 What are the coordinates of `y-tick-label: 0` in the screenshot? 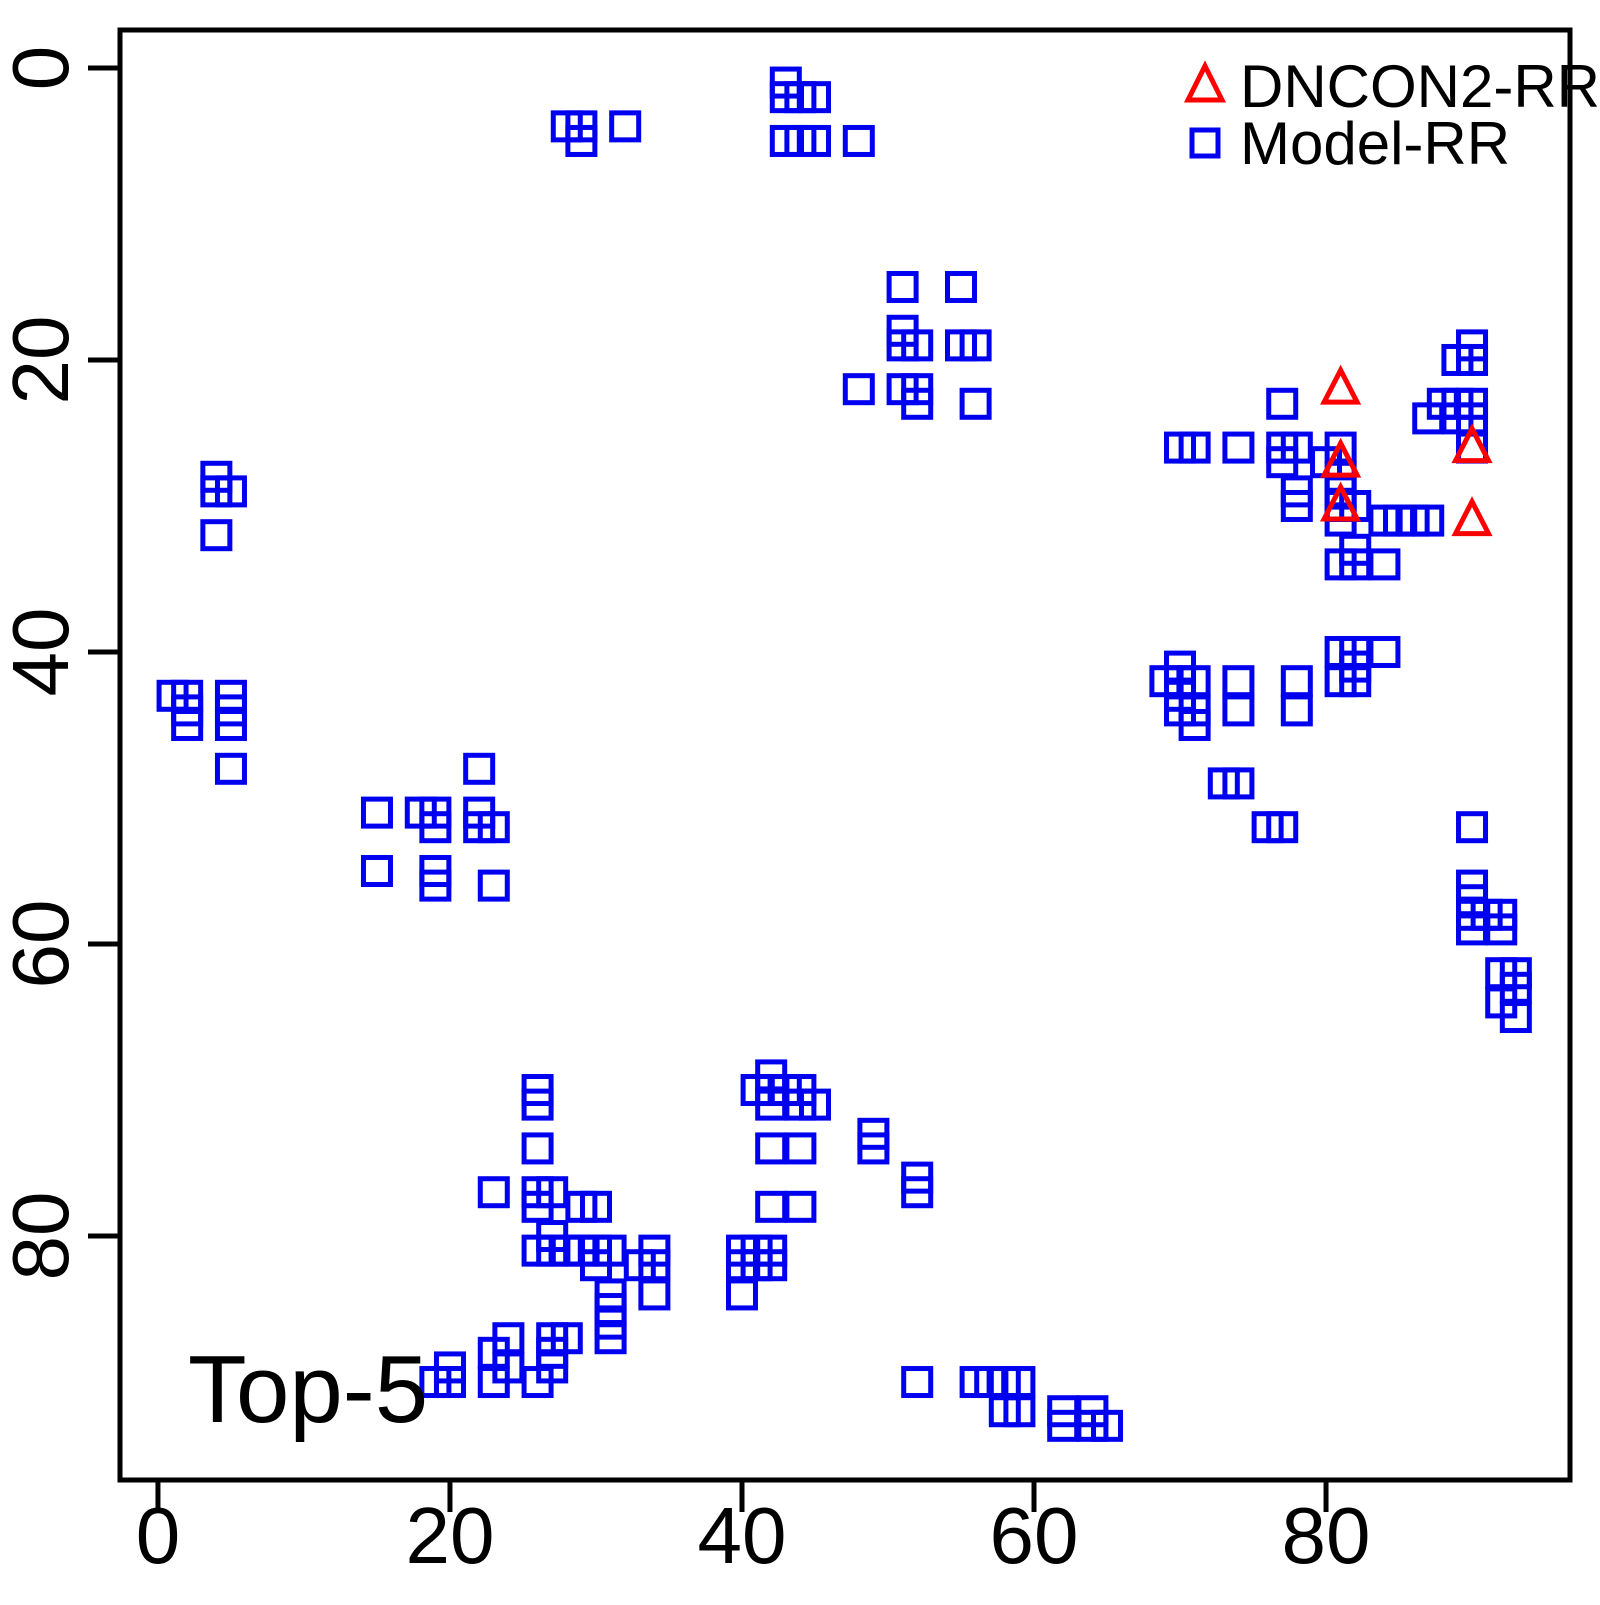 It's located at (42, 68).